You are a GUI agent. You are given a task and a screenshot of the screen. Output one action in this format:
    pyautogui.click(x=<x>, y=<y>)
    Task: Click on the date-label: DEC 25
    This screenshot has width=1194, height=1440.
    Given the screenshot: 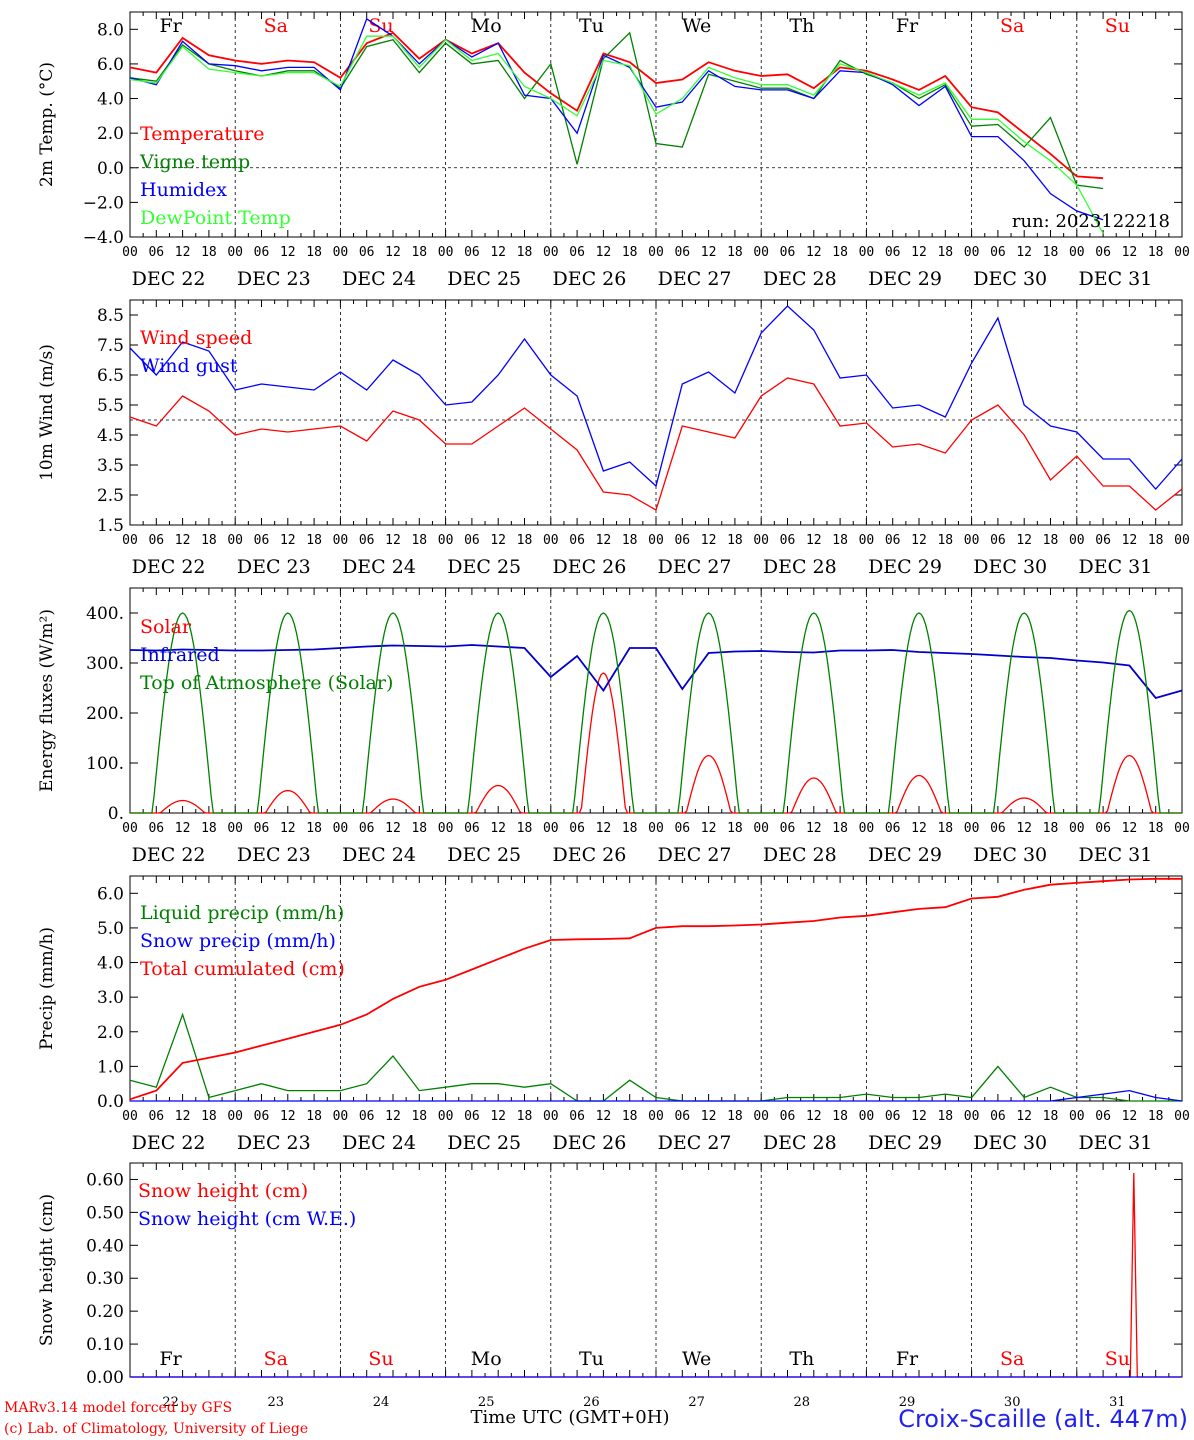 What is the action you would take?
    pyautogui.click(x=484, y=855)
    